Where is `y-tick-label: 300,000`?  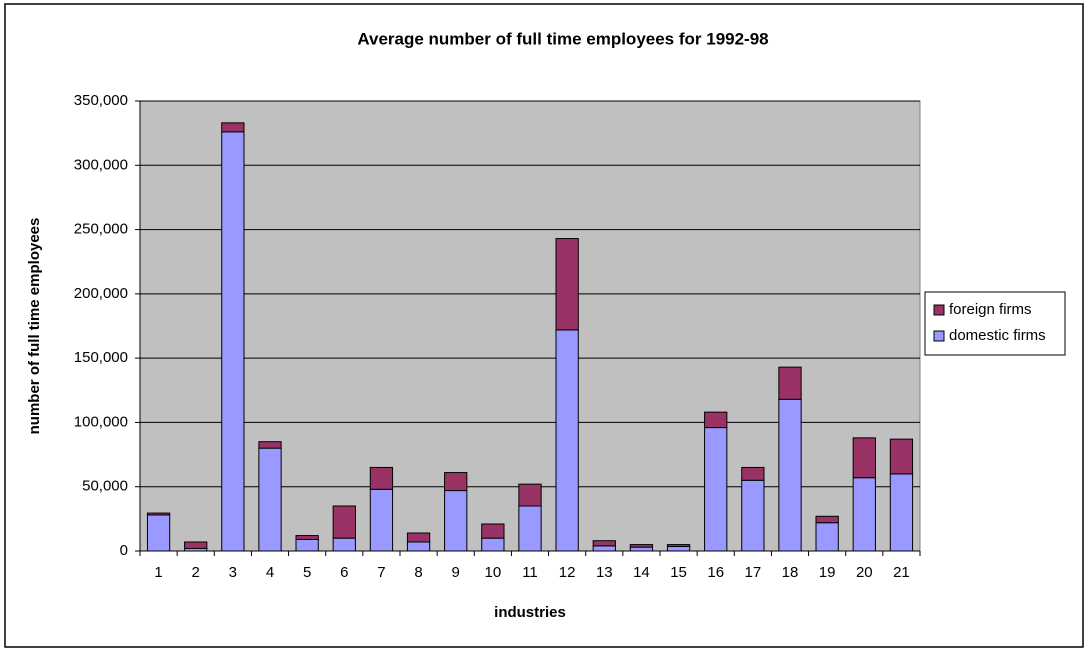
y-tick-label: 300,000 is located at coordinates (101, 164).